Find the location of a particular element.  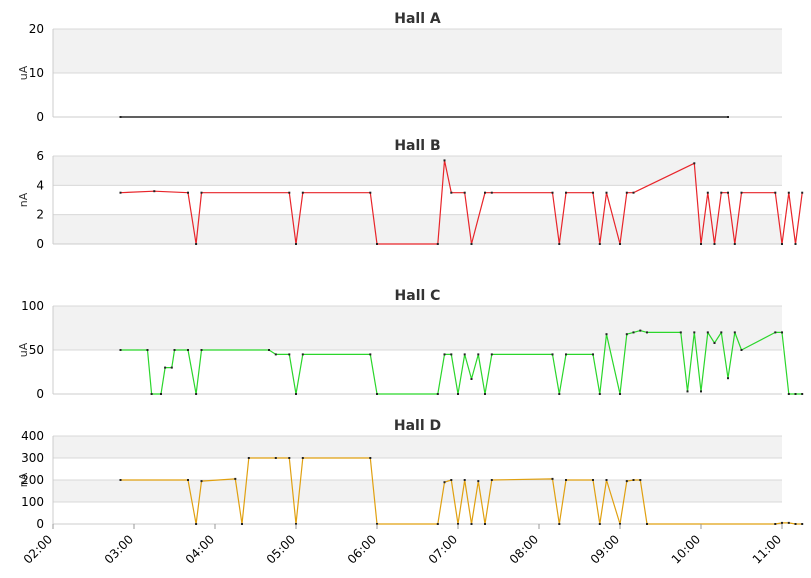

hall-0-ylabel: uA is located at coordinates (23, 72).